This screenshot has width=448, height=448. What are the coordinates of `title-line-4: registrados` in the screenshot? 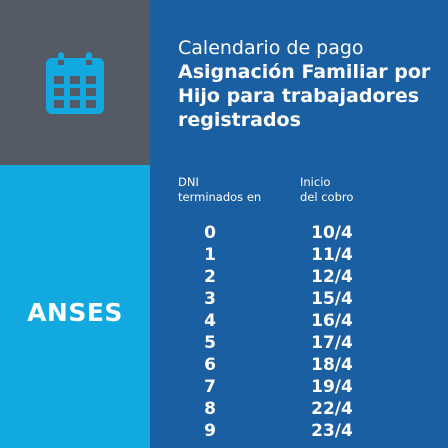 It's located at (239, 120).